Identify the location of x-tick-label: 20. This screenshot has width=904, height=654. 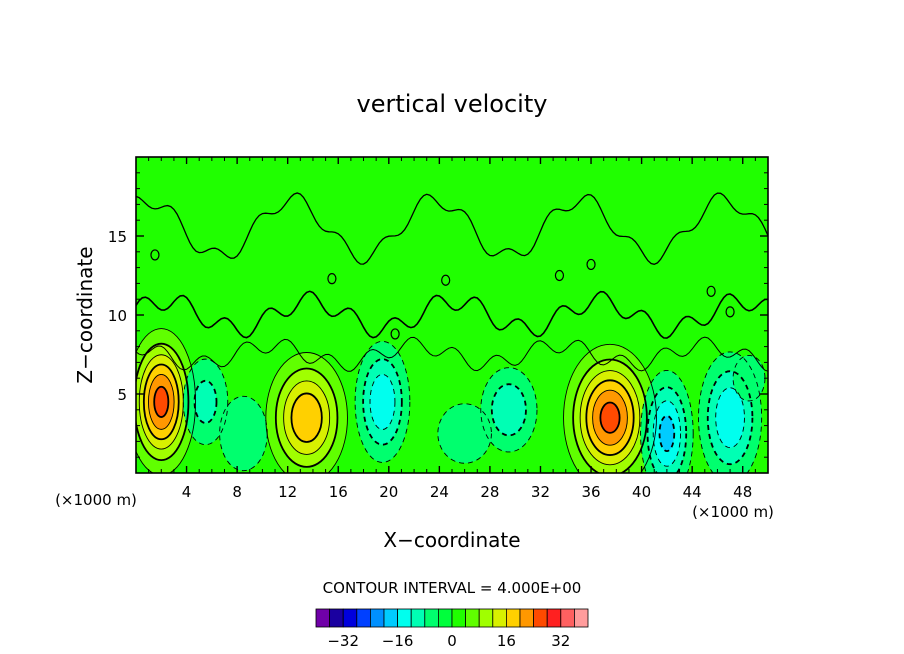
(388, 492).